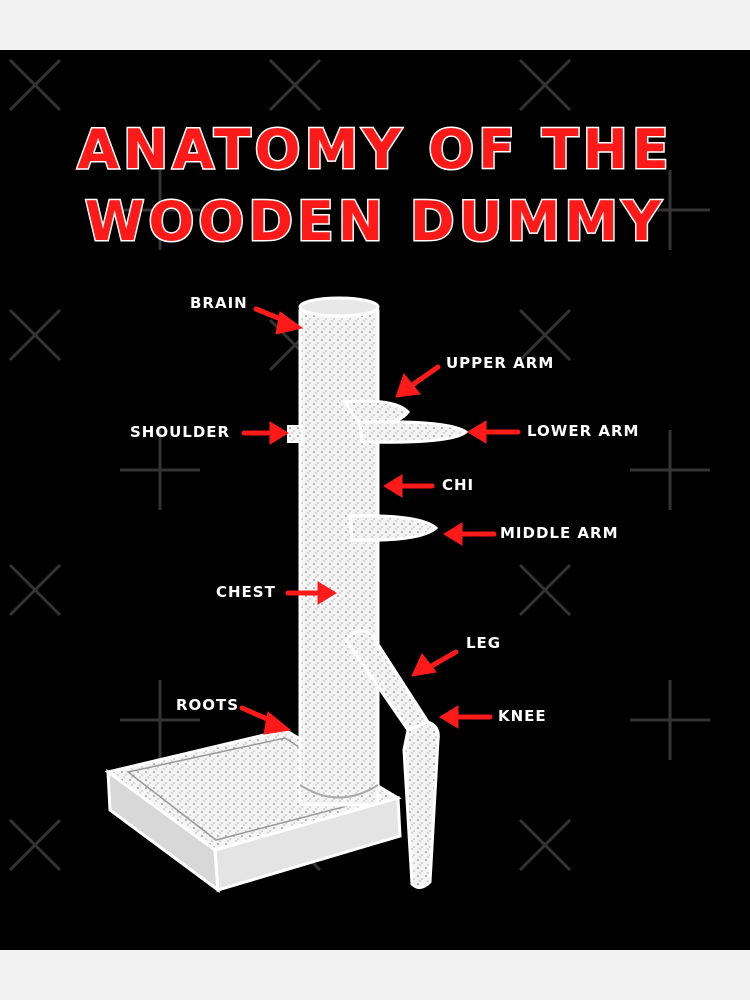 Image resolution: width=750 pixels, height=1000 pixels. Describe the element at coordinates (208, 705) in the screenshot. I see `label-roots: ROOTS` at that location.